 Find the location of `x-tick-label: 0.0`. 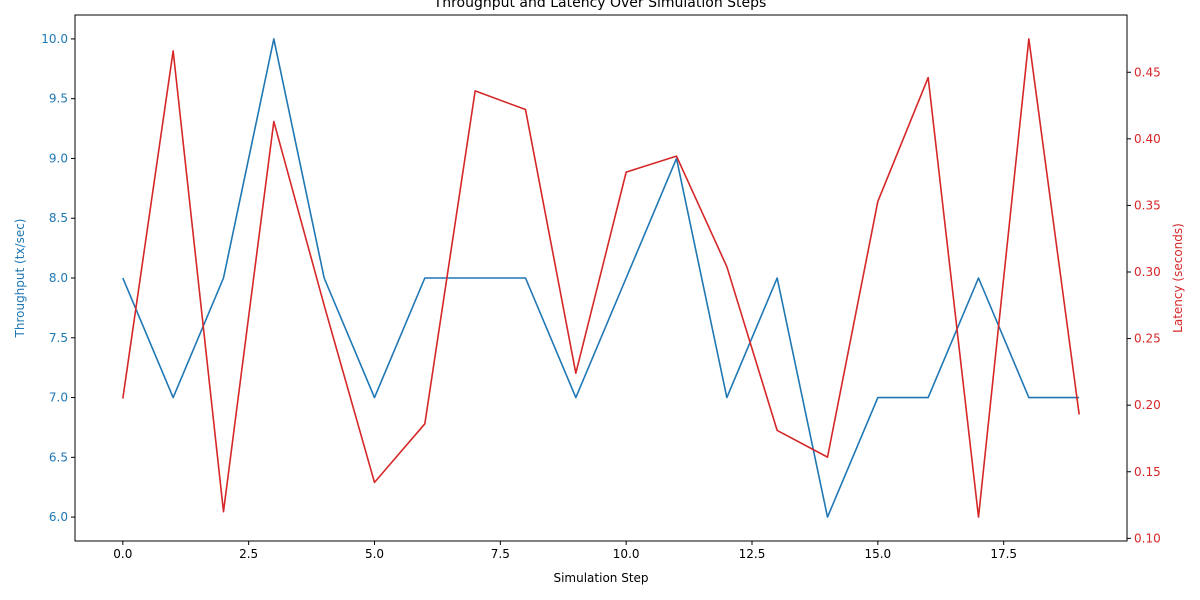

x-tick-label: 0.0 is located at coordinates (122, 554).